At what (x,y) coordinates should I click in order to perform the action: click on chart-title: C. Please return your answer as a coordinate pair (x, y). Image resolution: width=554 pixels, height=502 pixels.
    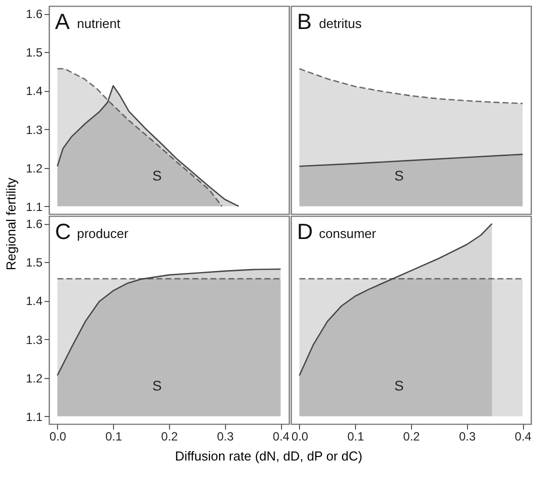
    Looking at the image, I should click on (63, 231).